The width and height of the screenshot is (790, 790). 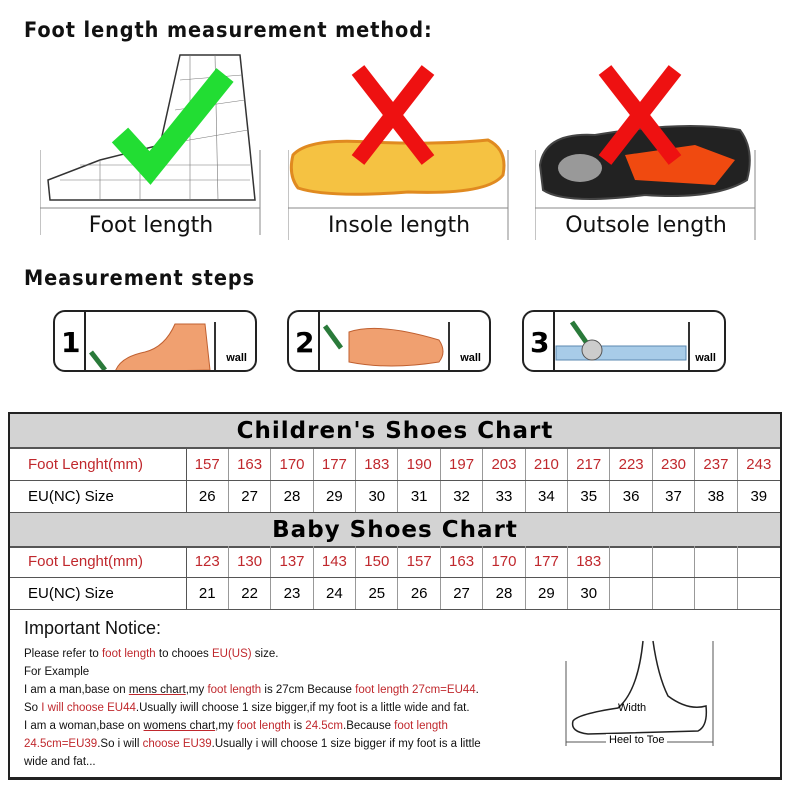 I want to click on foot-side-icon, so click(x=150, y=341).